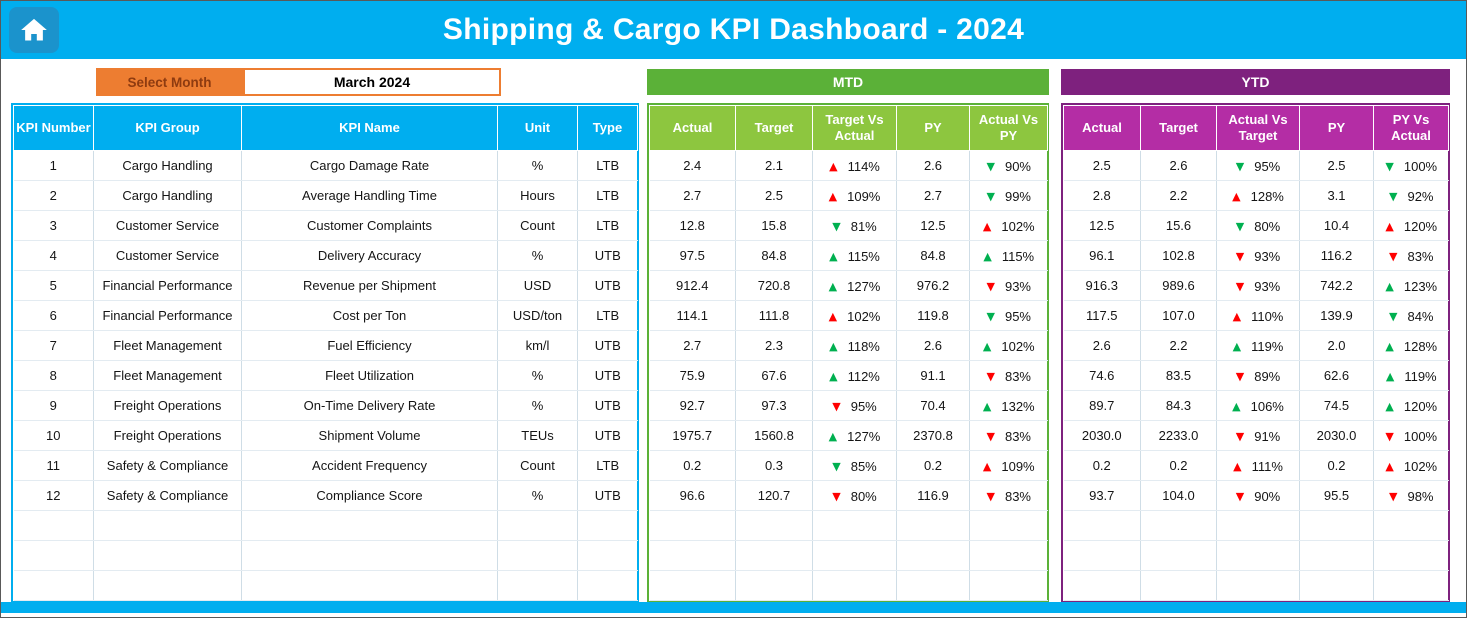 This screenshot has width=1467, height=618. I want to click on comparison-indicator: ▲ 102%, so click(1411, 466).